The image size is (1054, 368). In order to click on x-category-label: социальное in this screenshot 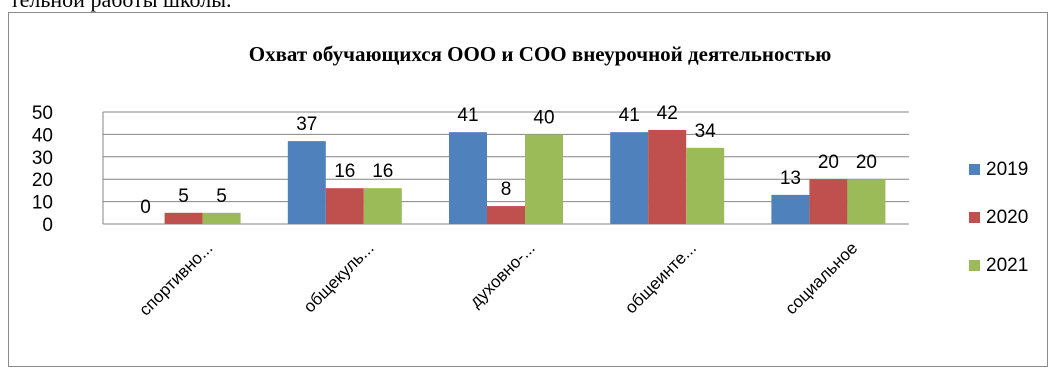, I will do `click(821, 278)`.